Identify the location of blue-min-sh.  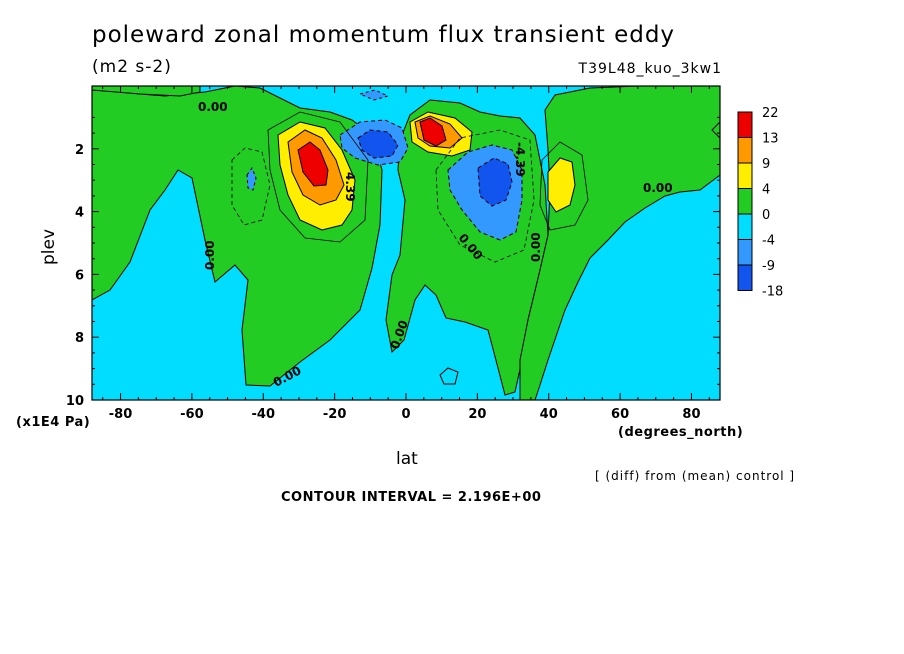
(251, 178).